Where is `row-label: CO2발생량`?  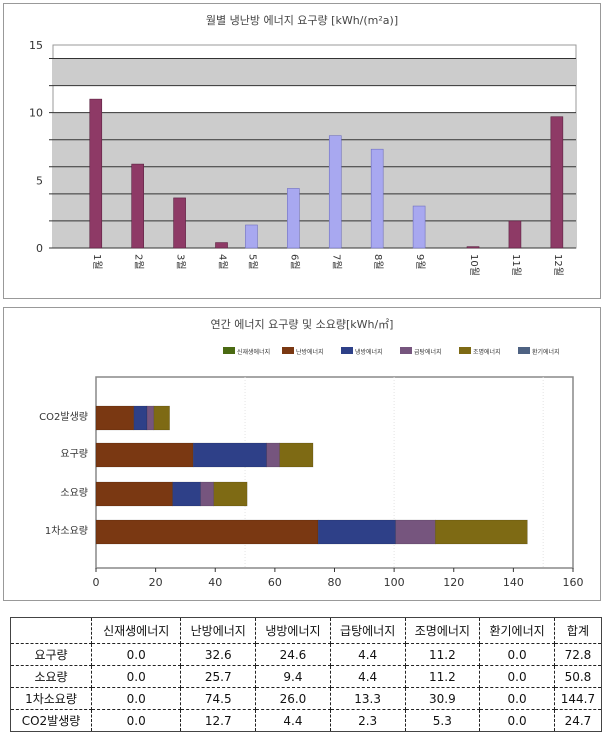 row-label: CO2발생량 is located at coordinates (51, 720).